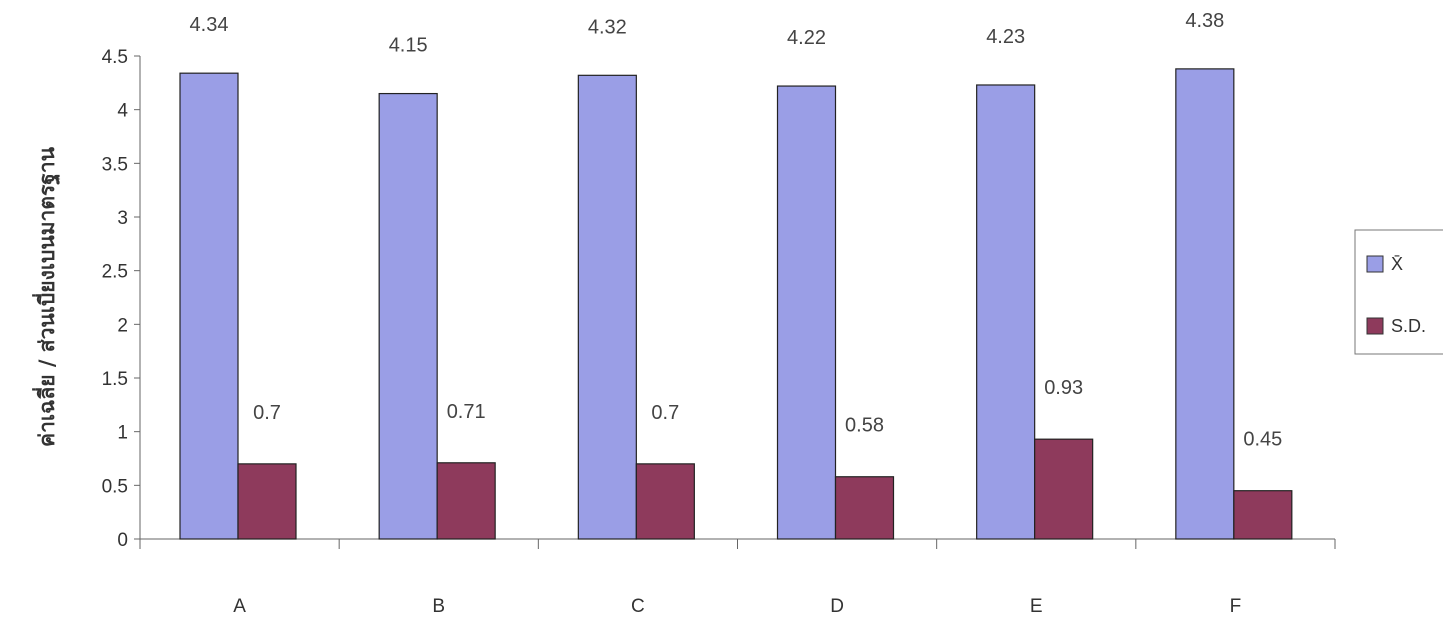  I want to click on x-axis: A B C D E F, so click(737, 577).